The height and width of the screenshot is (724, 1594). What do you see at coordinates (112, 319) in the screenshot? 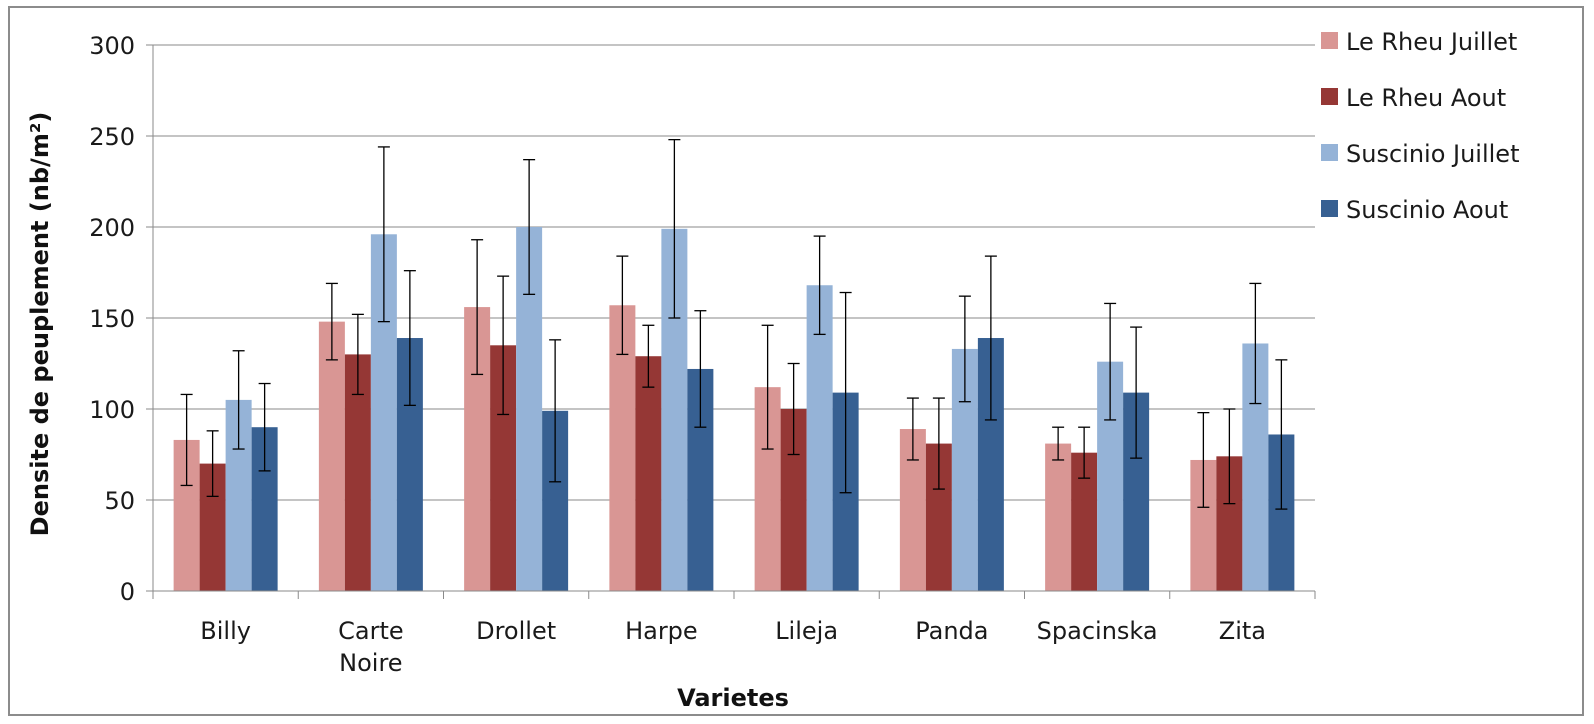
I see `y-tick-label: 150` at bounding box center [112, 319].